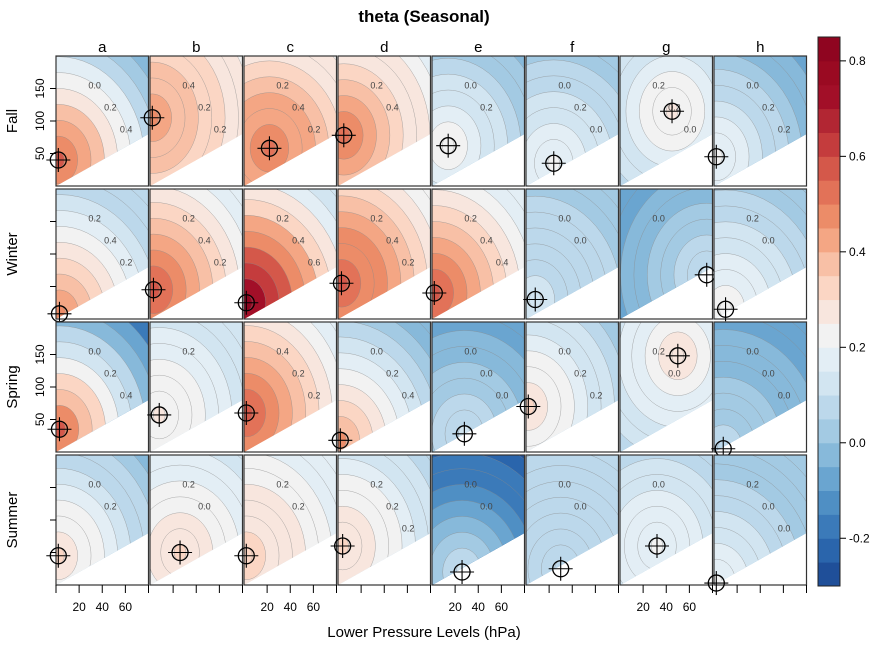 The image size is (879, 653). Describe the element at coordinates (195, 387) in the screenshot. I see `panel-spring-b: 0.2` at that location.